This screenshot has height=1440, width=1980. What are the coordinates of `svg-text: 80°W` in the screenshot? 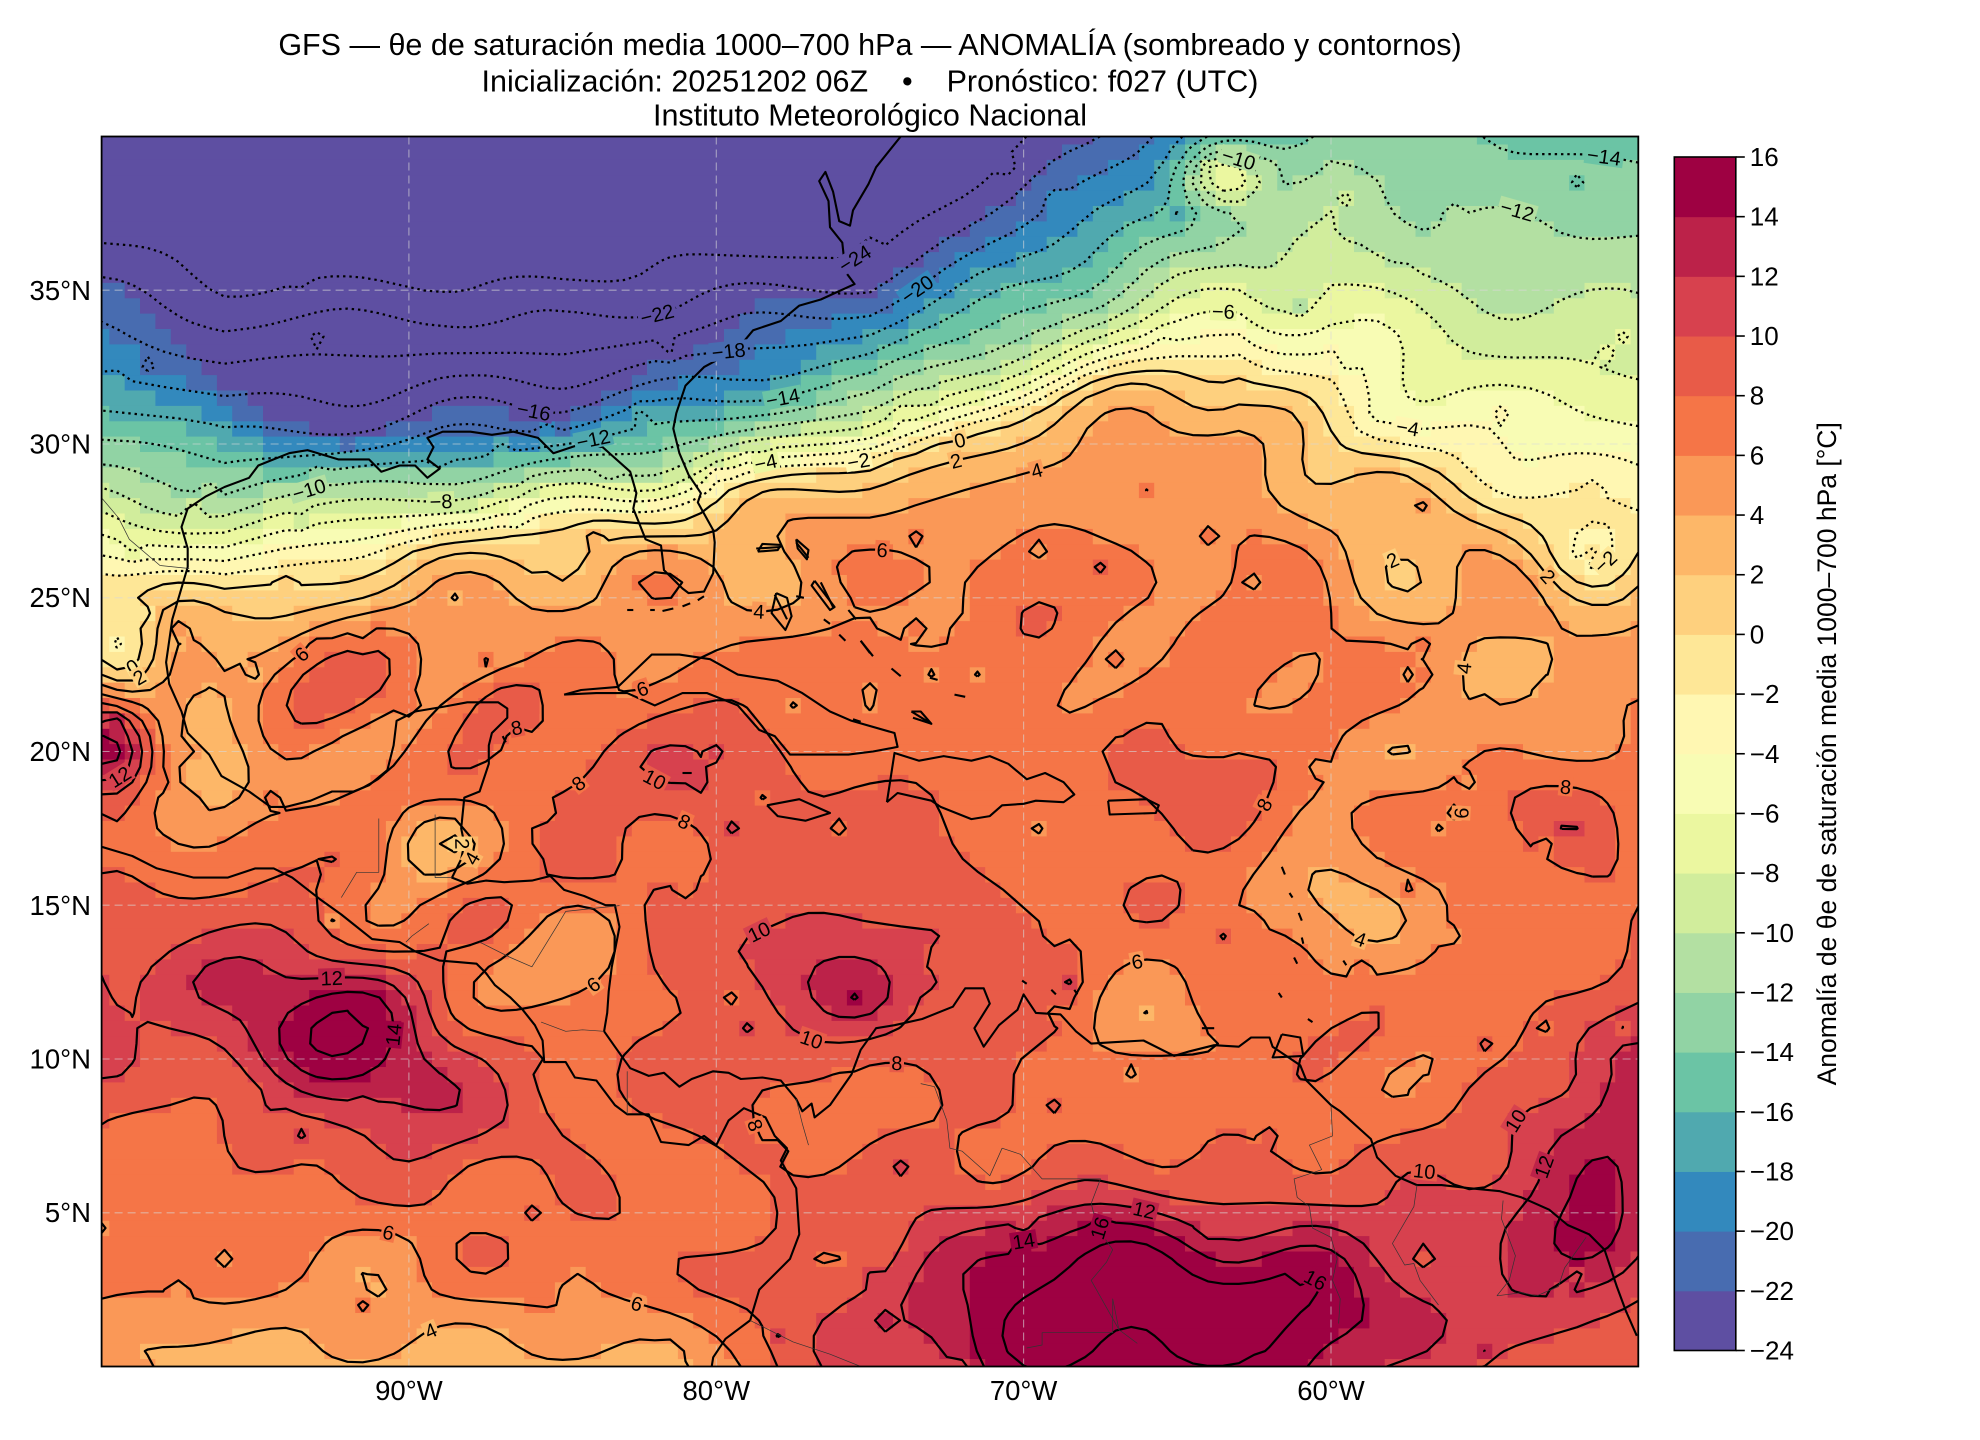 It's located at (717, 1390).